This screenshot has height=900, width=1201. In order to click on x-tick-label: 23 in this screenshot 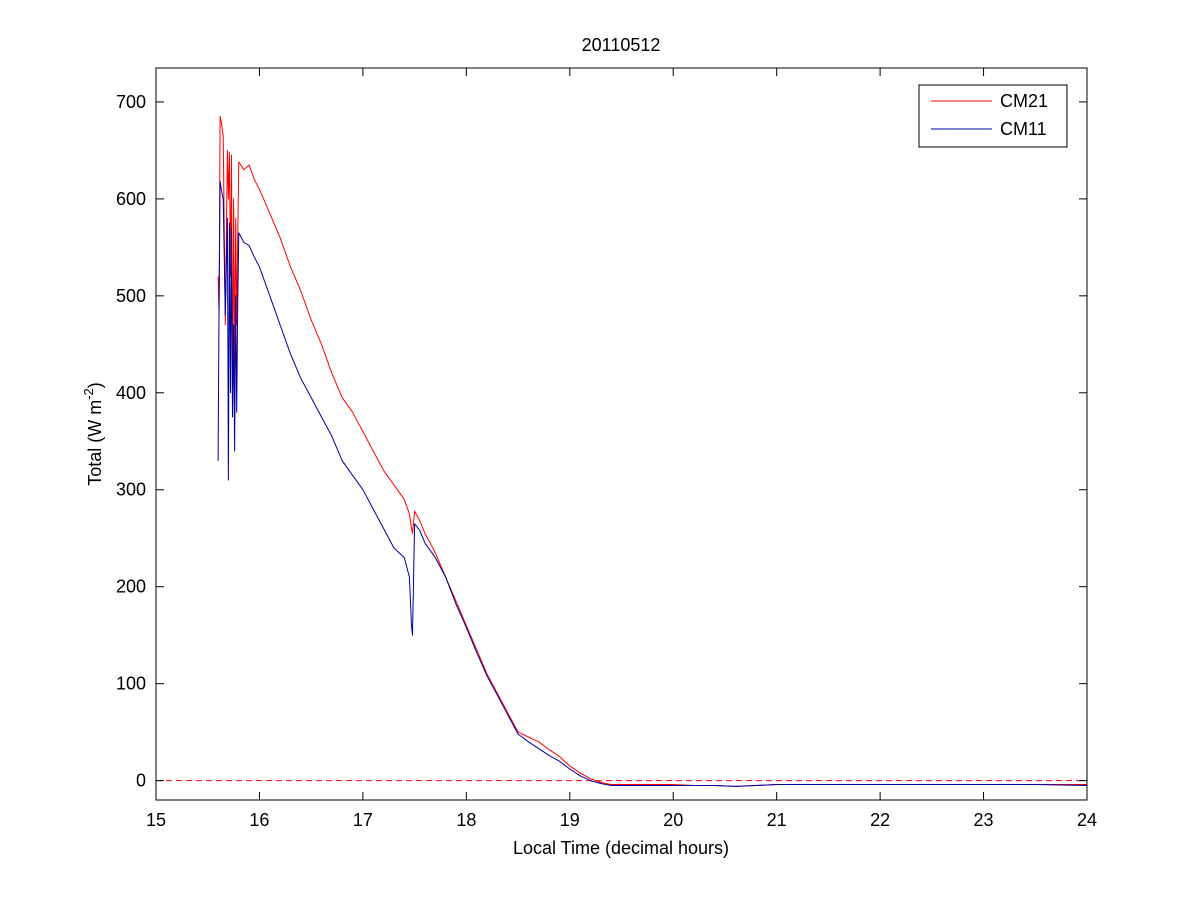, I will do `click(984, 820)`.